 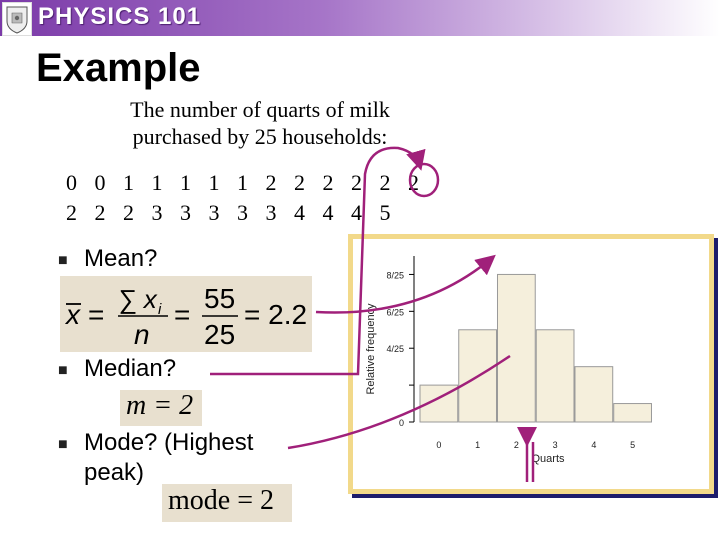 I want to click on header-banner, so click(x=360, y=18).